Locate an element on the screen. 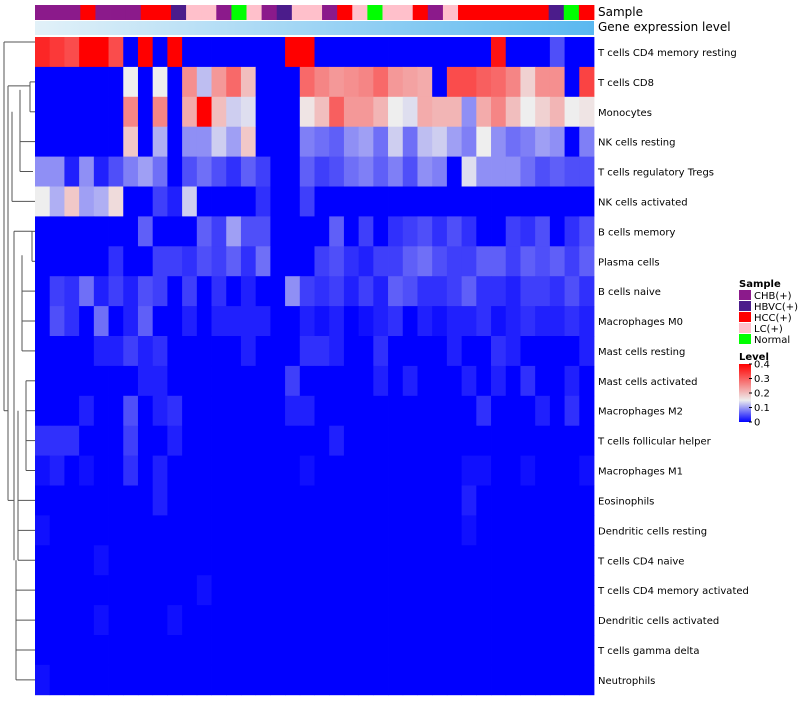 The height and width of the screenshot is (704, 800). level-legend-title: Level is located at coordinates (754, 357).